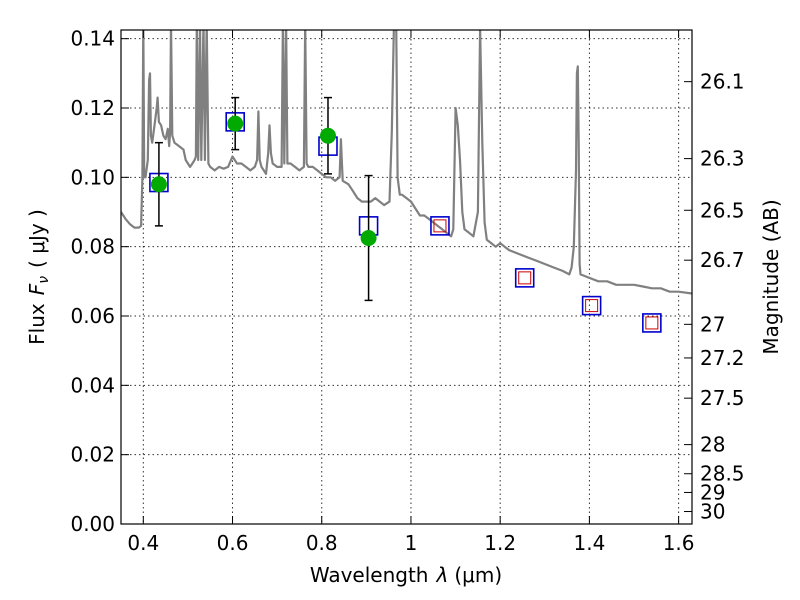 The height and width of the screenshot is (600, 800). I want to click on y2-tick-label: 27.2, so click(722, 358).